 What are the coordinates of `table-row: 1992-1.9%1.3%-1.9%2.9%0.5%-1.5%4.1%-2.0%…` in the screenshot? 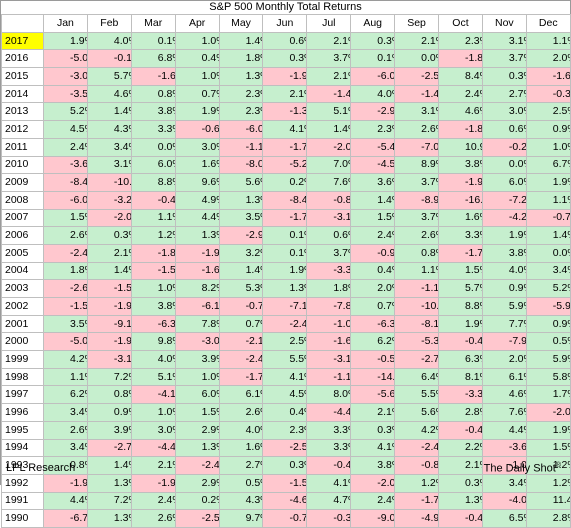 It's located at (286, 483).